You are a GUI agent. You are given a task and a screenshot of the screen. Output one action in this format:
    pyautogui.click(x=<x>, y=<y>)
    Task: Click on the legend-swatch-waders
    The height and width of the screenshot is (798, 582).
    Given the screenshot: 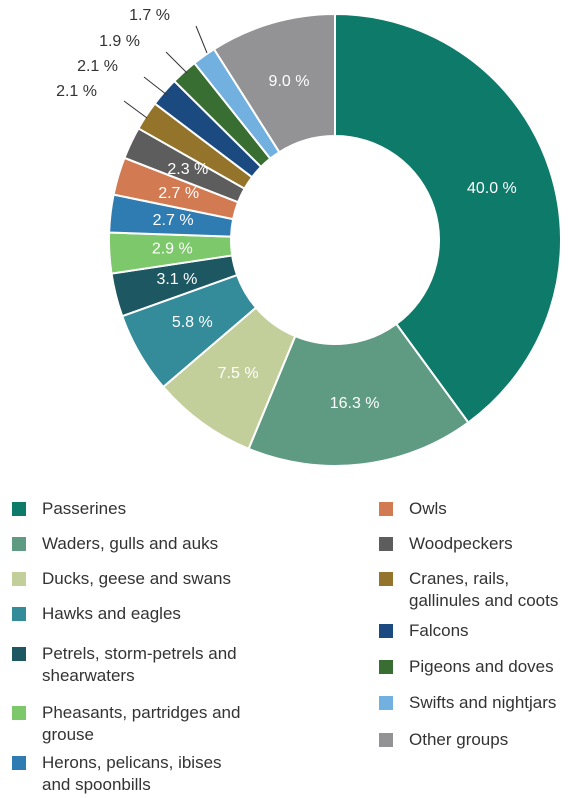 What is the action you would take?
    pyautogui.click(x=19, y=544)
    